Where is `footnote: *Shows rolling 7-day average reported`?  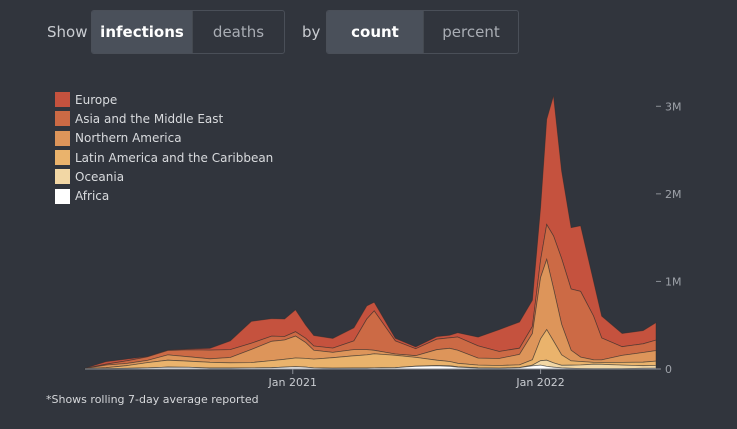 footnote: *Shows rolling 7-day average reported is located at coordinates (152, 399).